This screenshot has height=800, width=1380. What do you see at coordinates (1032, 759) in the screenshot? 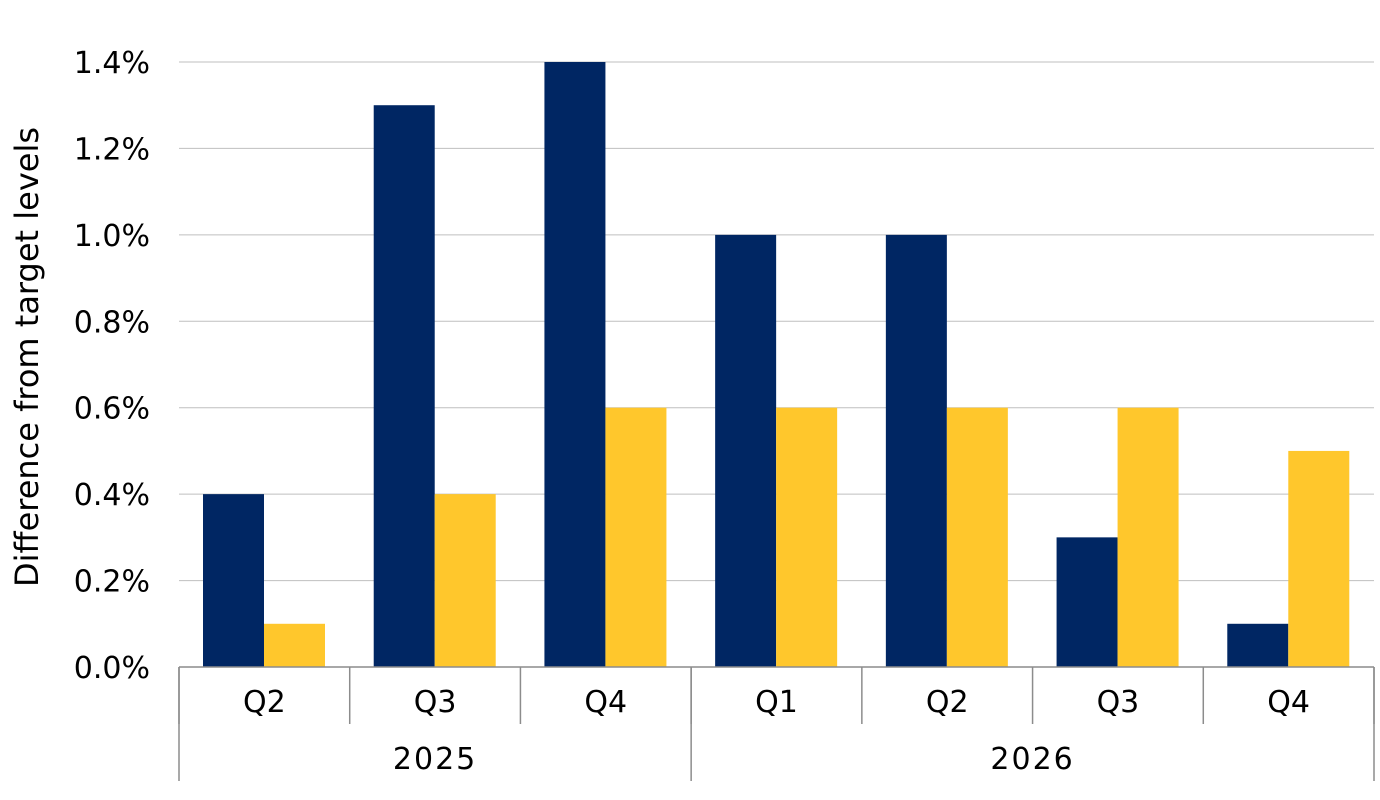
I see `year-group-label: 2026` at bounding box center [1032, 759].